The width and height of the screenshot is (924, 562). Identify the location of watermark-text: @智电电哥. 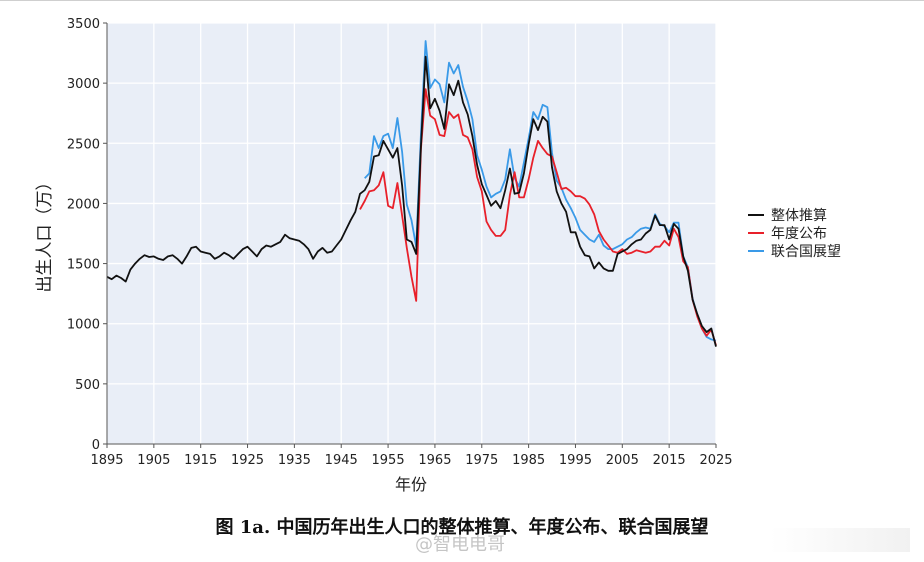
(460, 544).